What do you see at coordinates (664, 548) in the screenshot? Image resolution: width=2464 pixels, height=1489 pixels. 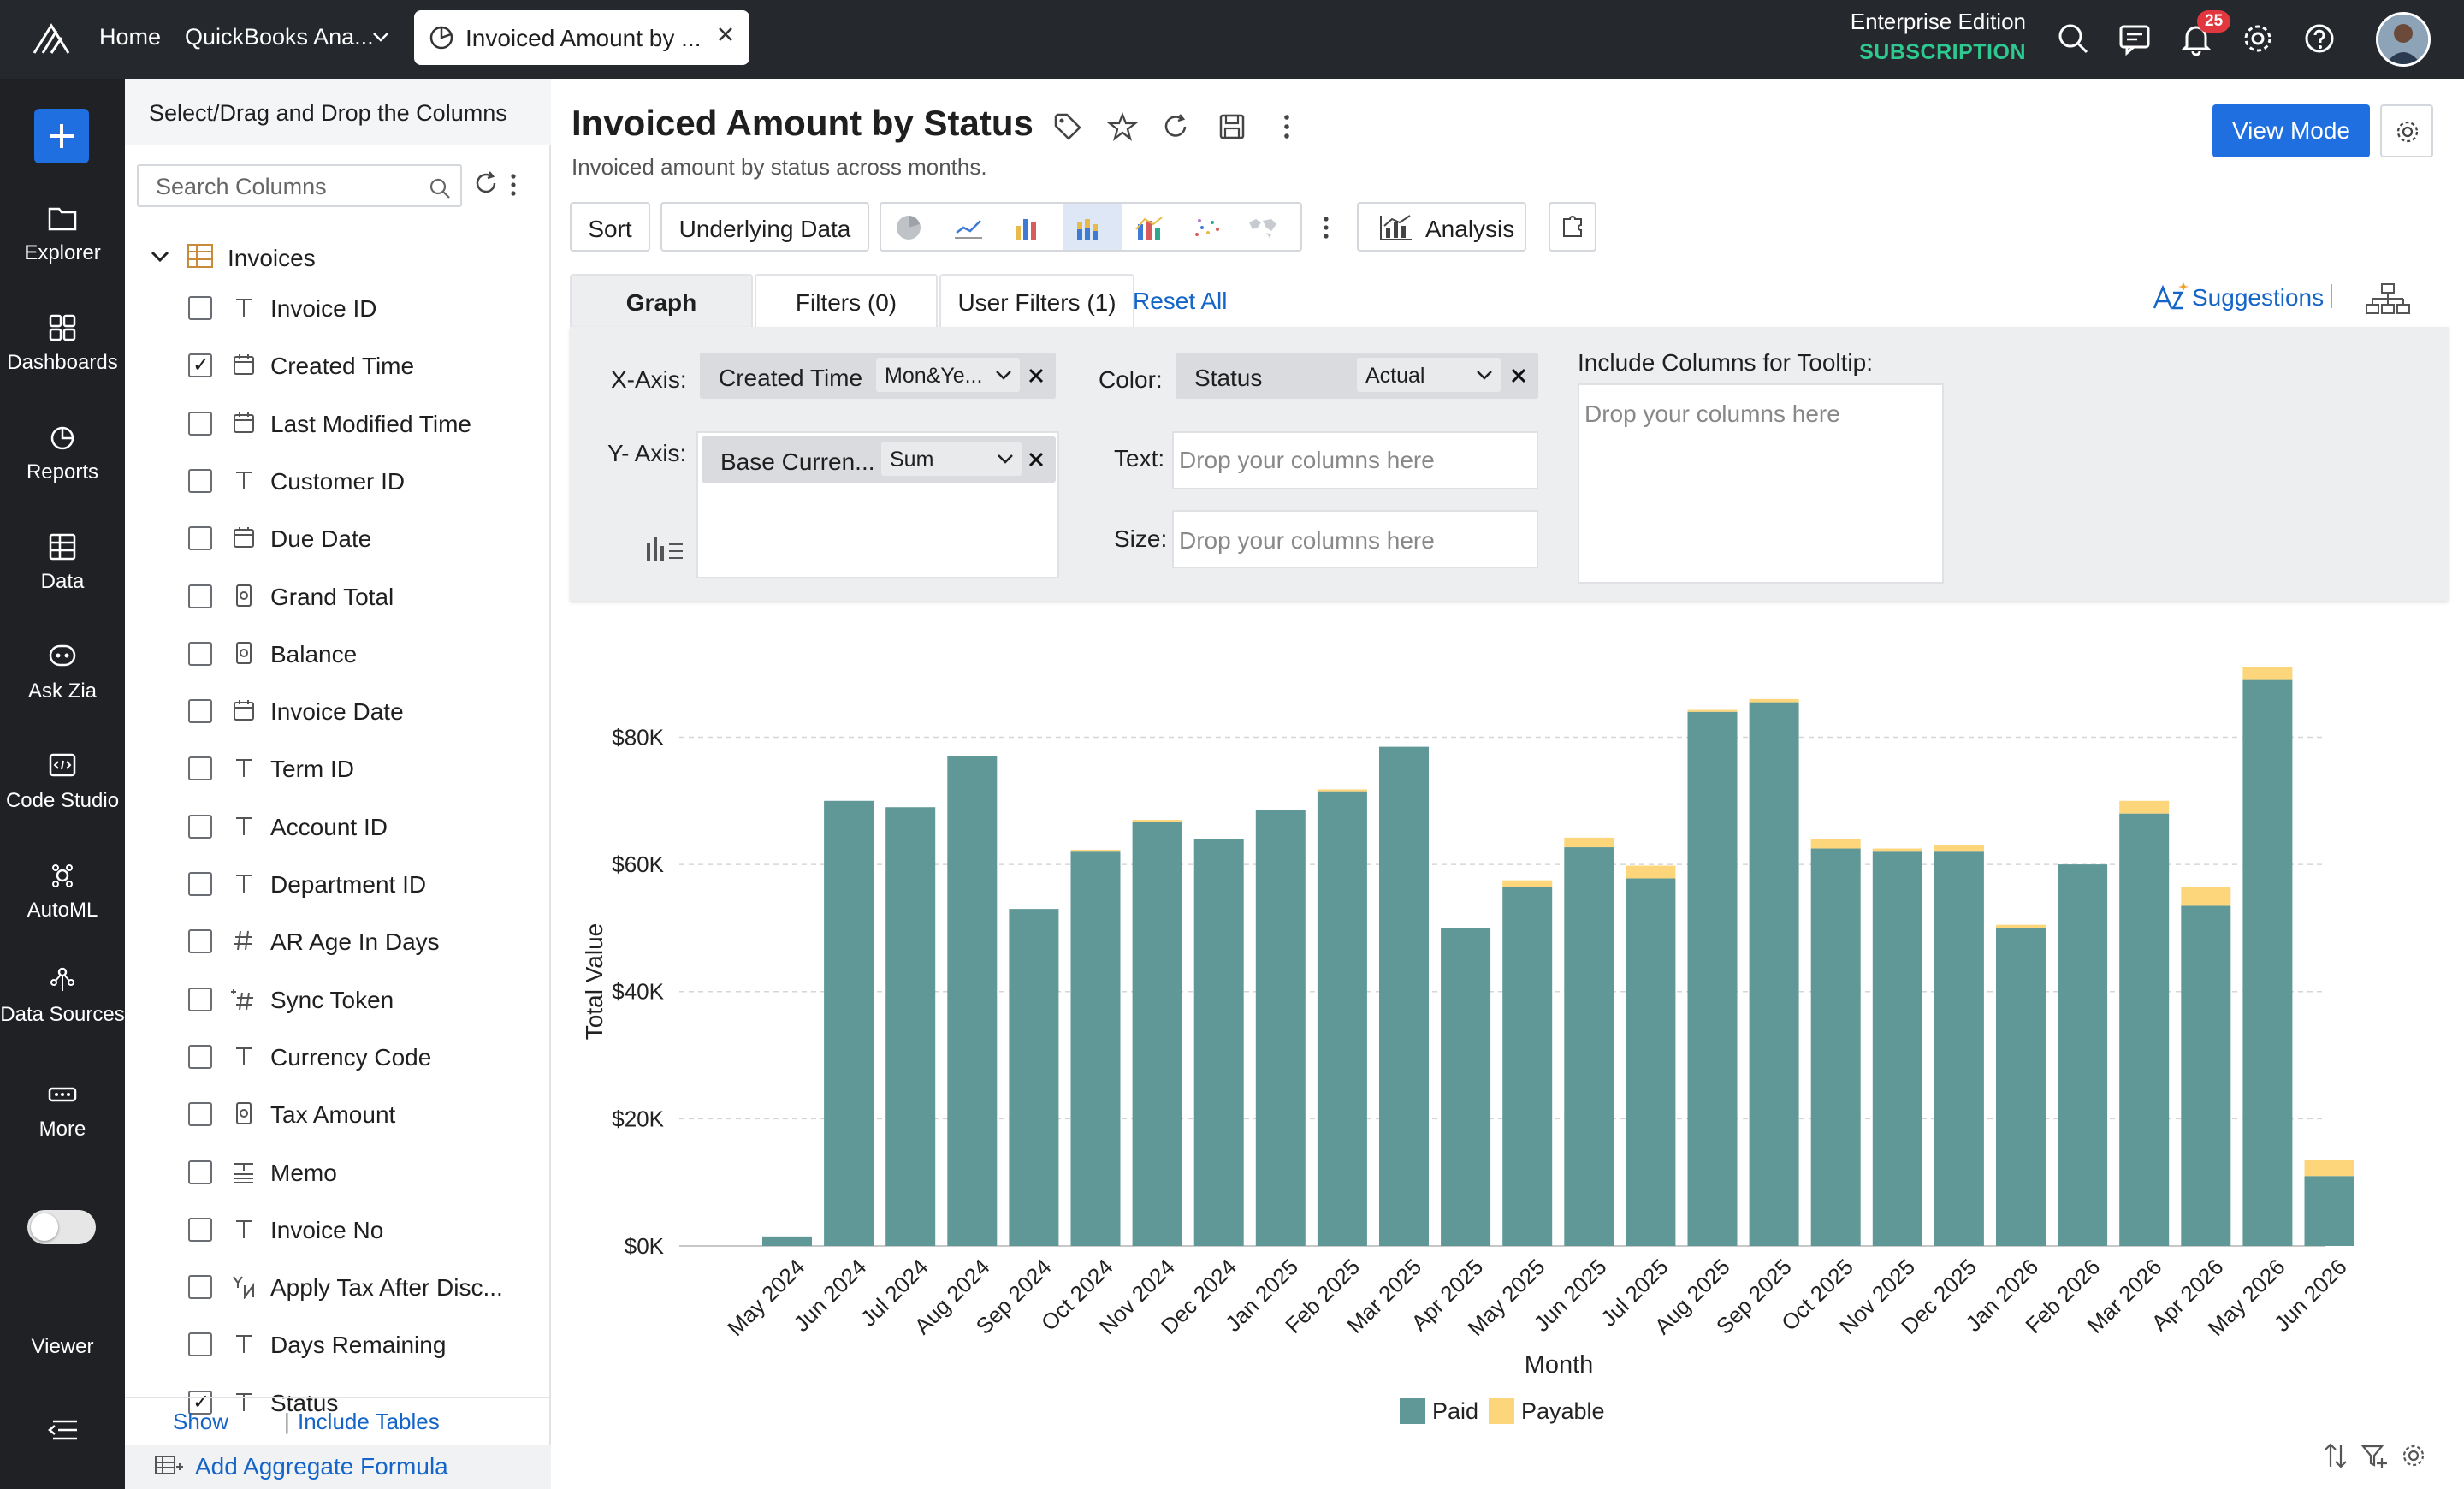 I see `add-measure-icon` at bounding box center [664, 548].